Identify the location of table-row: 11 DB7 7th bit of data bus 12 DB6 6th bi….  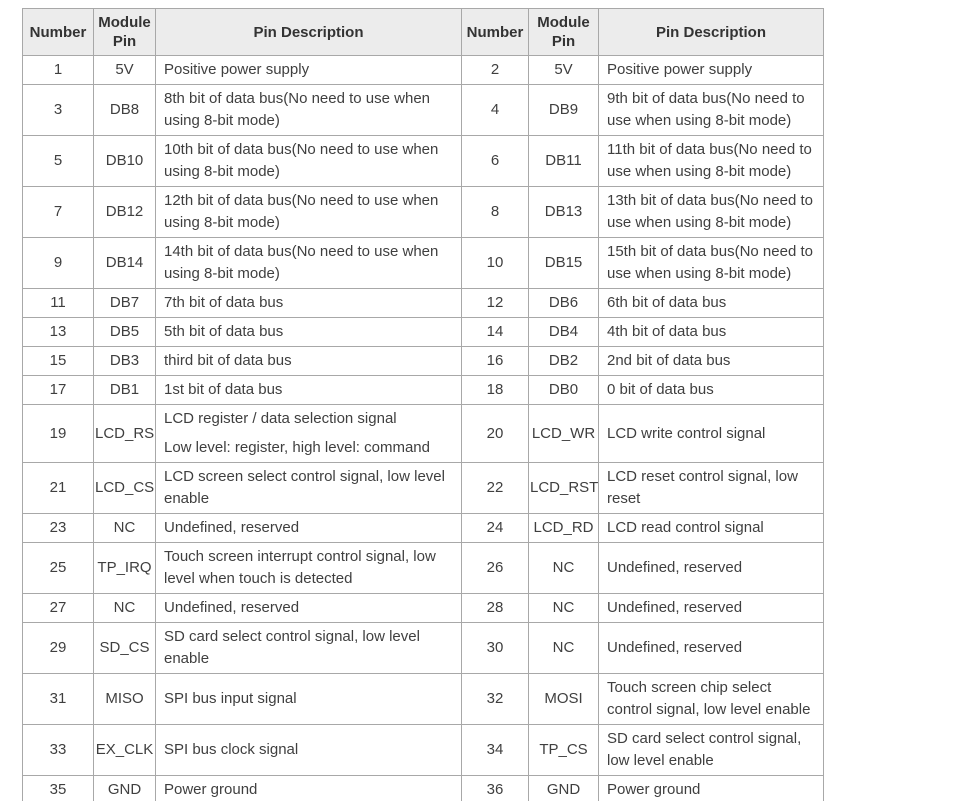
(423, 303).